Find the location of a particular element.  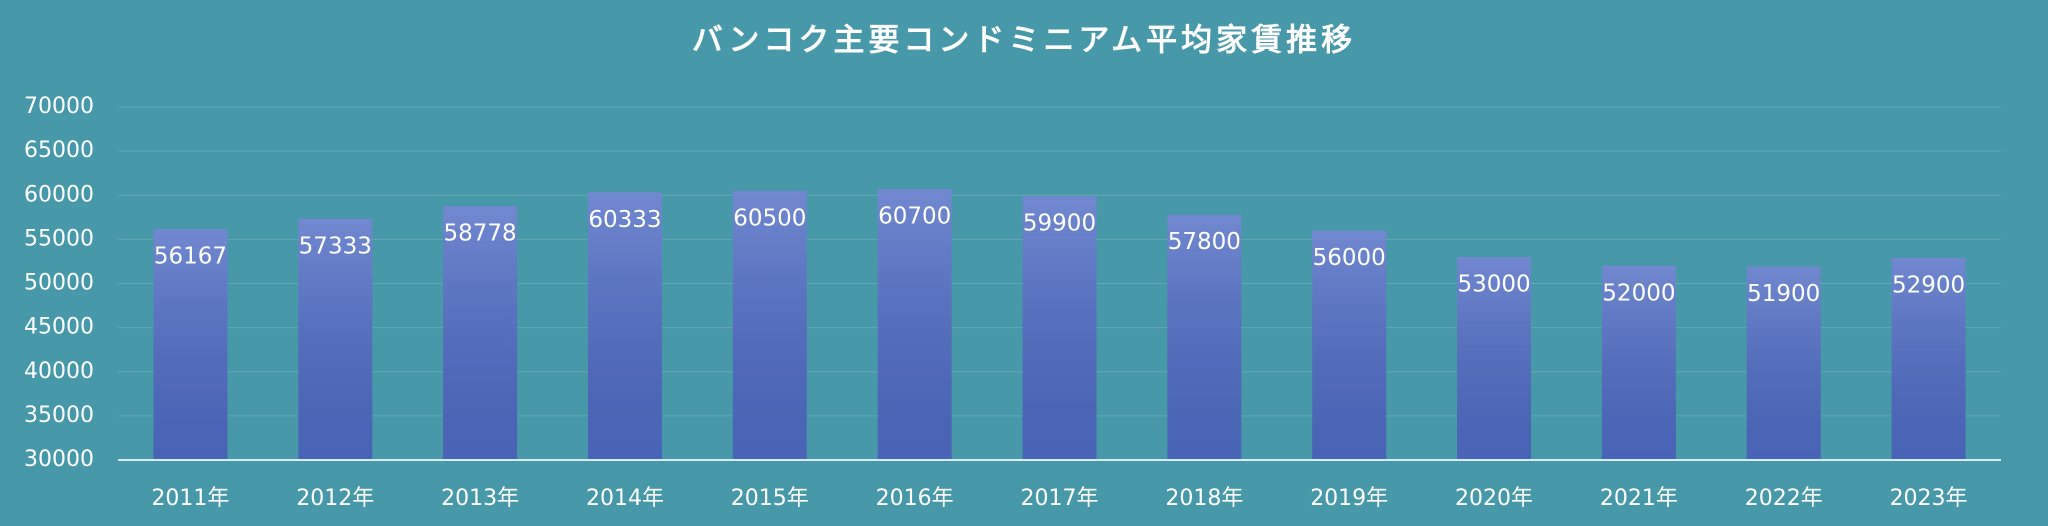

value-label: 56167 is located at coordinates (190, 257).